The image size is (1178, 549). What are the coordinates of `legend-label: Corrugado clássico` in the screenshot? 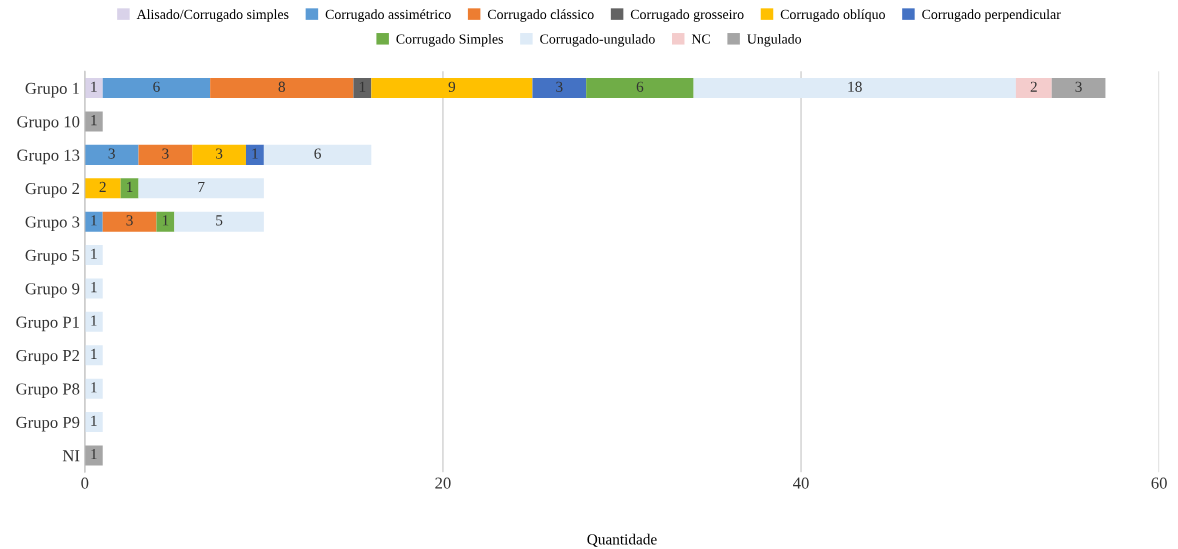 It's located at (540, 15).